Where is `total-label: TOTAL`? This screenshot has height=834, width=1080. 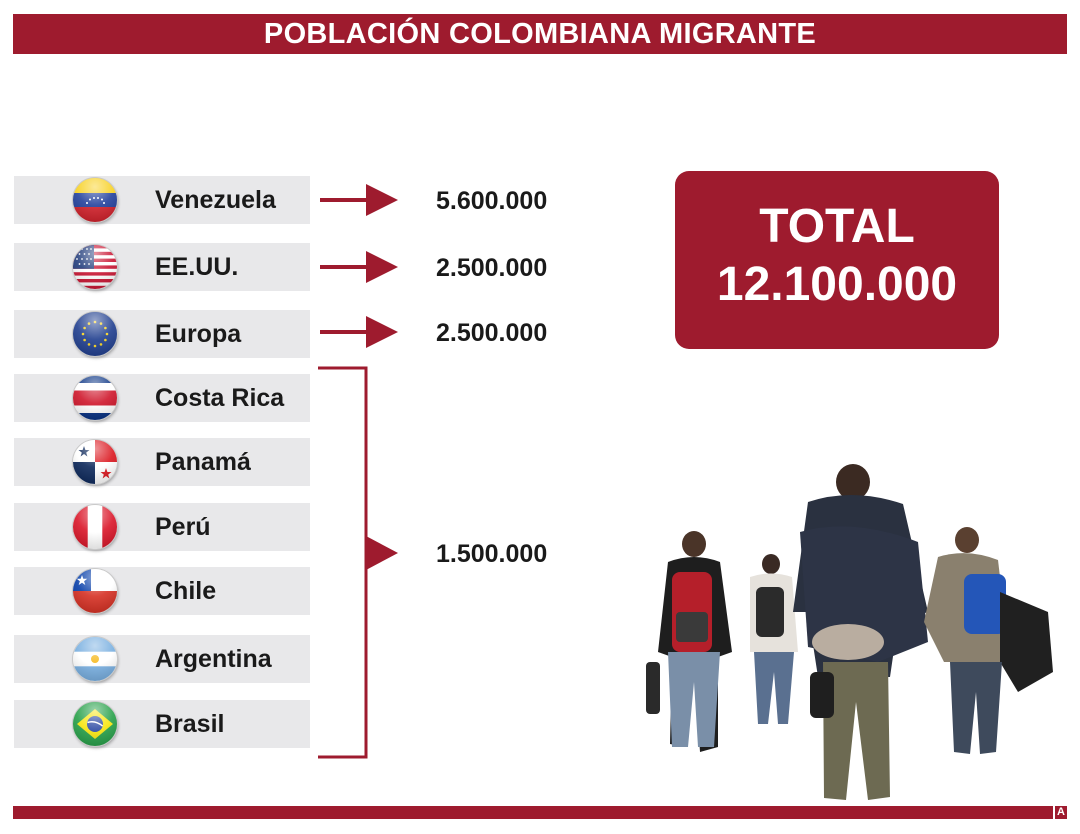
total-label: TOTAL is located at coordinates (837, 226).